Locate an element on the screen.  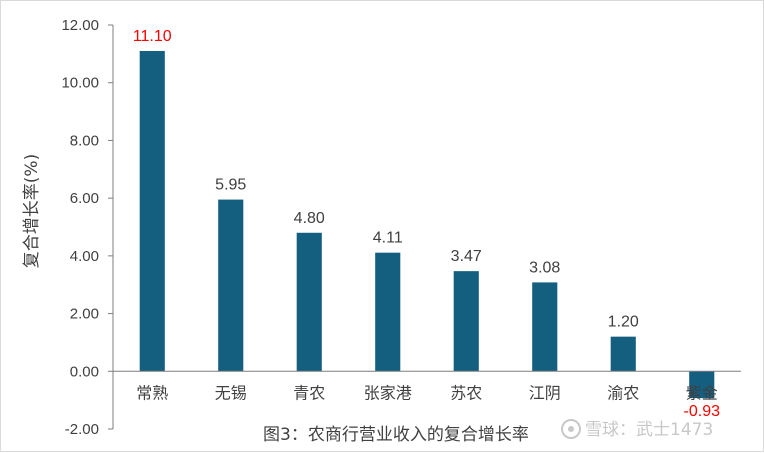
category-label: 苏农 is located at coordinates (466, 392).